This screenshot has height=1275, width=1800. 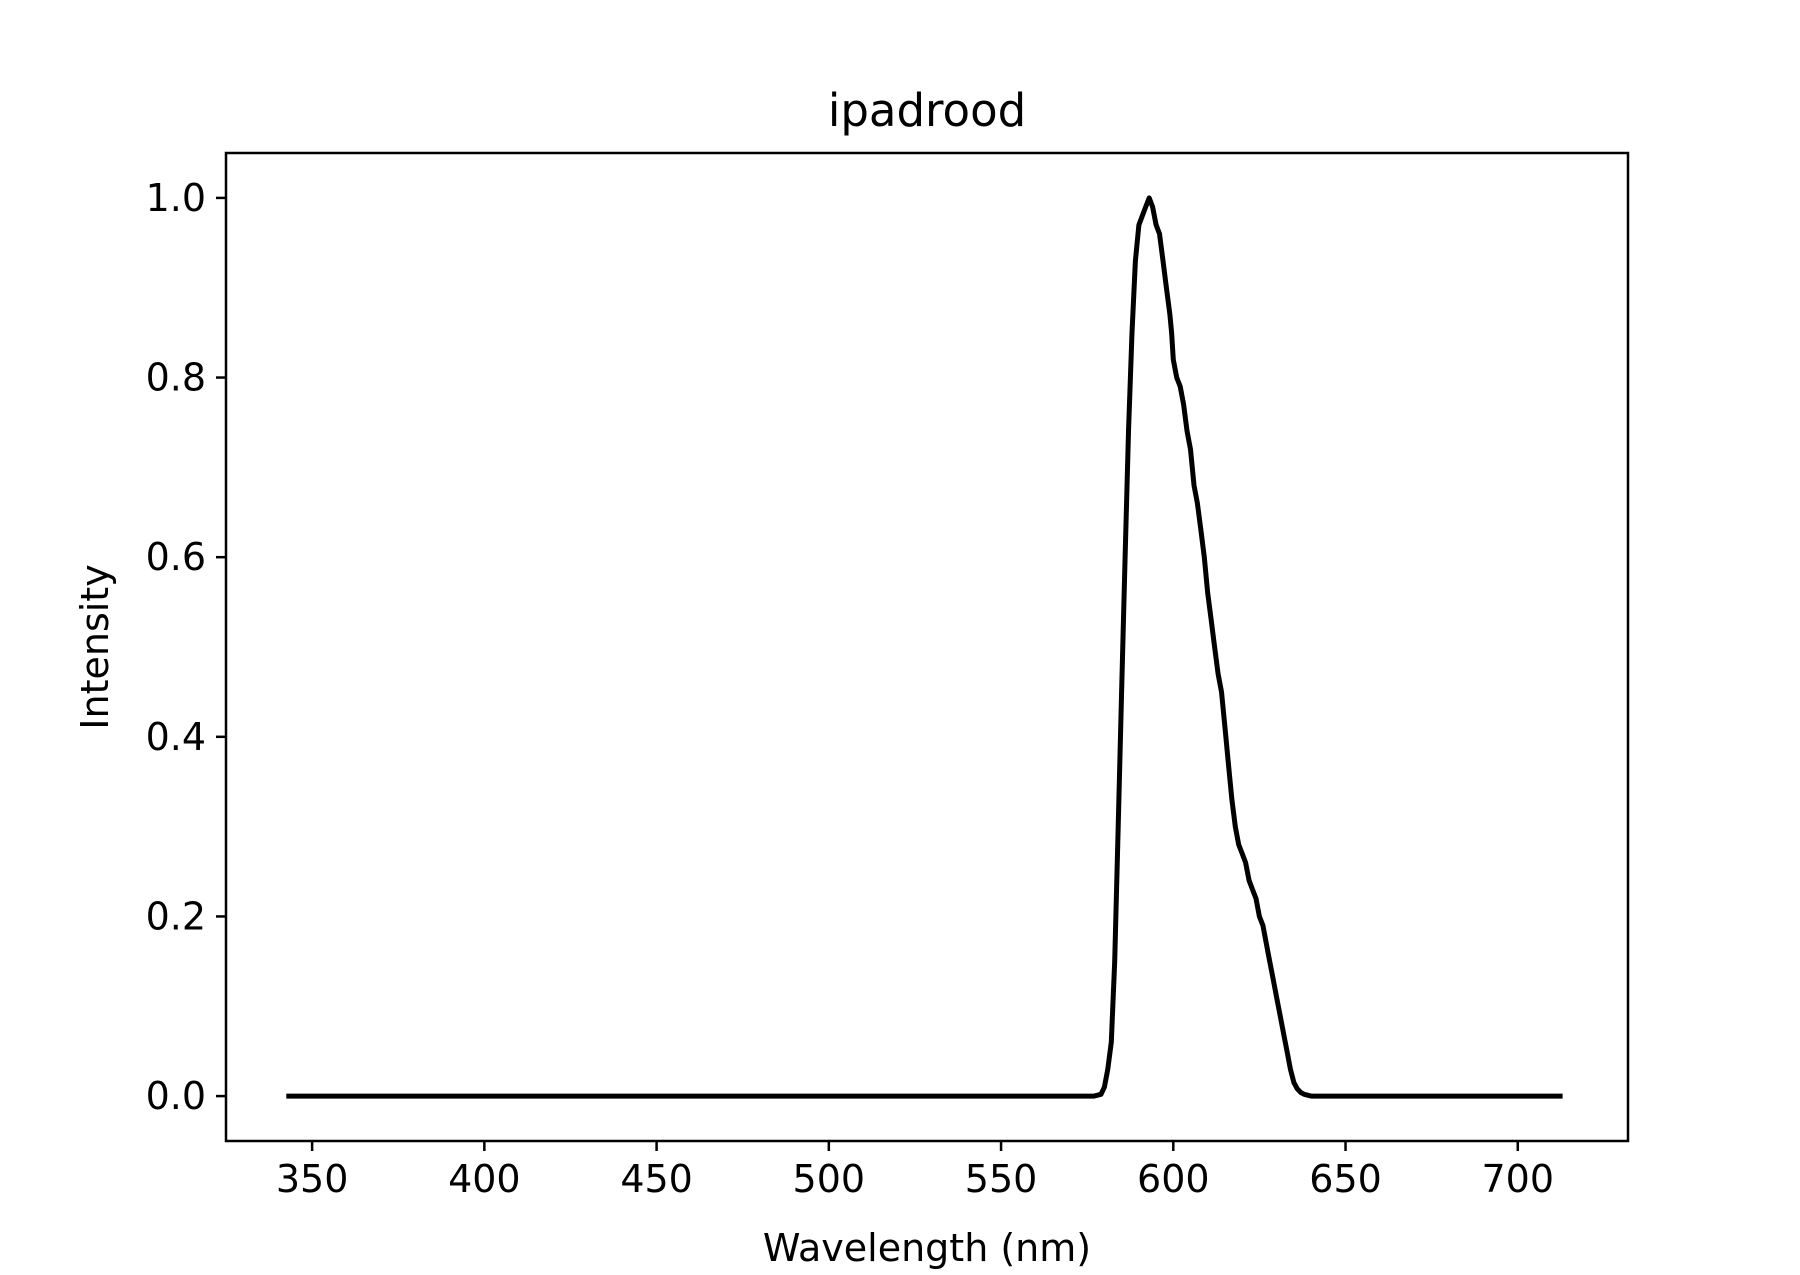 I want to click on y-tick-label: 0.0, so click(x=176, y=1096).